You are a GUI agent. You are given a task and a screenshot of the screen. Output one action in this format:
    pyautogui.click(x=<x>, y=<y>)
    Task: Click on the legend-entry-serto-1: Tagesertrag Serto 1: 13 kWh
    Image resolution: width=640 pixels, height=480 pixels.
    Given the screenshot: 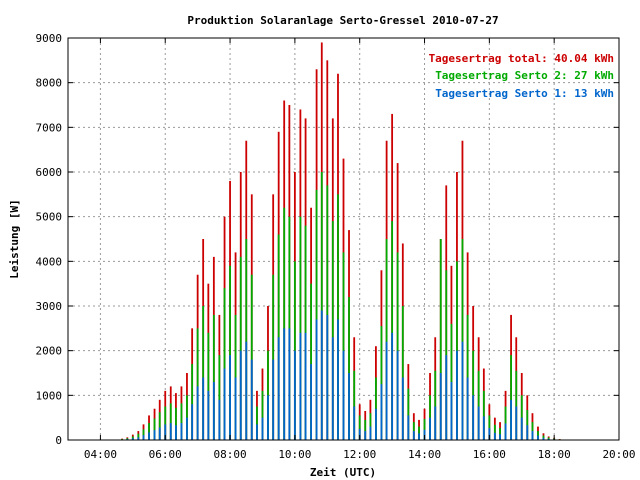 What is the action you would take?
    pyautogui.click(x=524, y=93)
    